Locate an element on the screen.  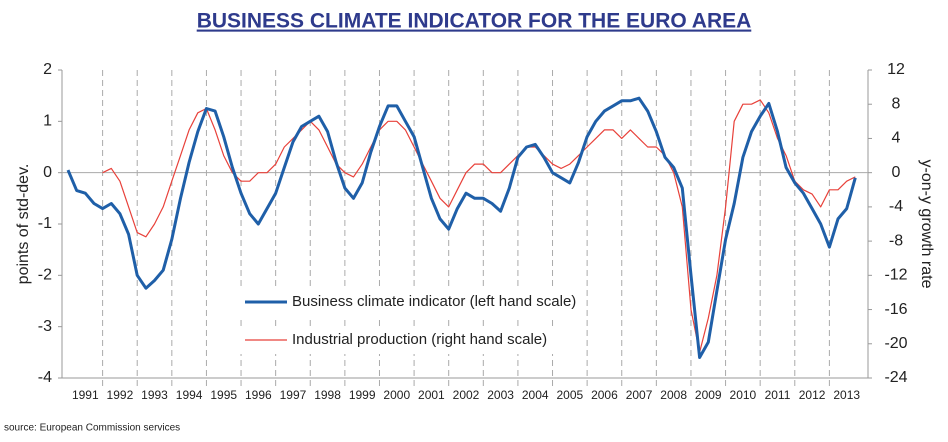
x-tick-label: 2005 is located at coordinates (569, 395).